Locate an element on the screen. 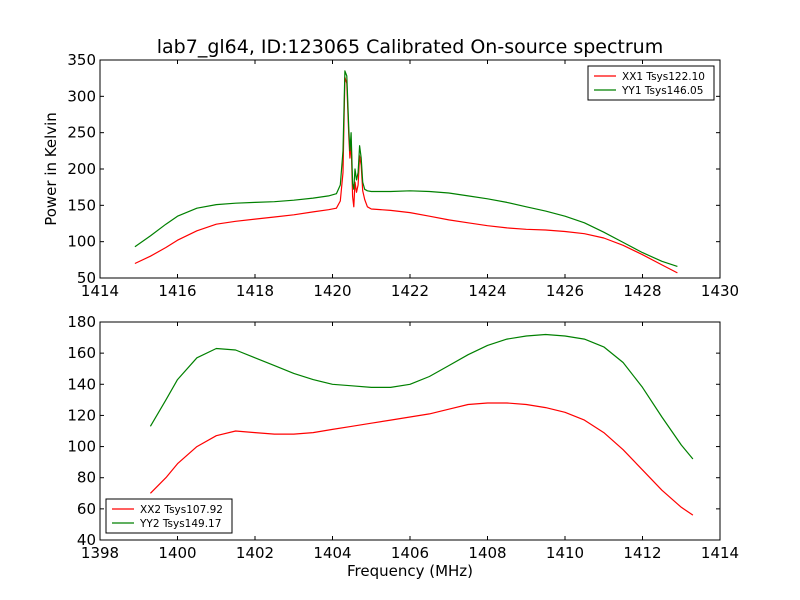  bottom-y-tick-label: 120 is located at coordinates (81, 415).